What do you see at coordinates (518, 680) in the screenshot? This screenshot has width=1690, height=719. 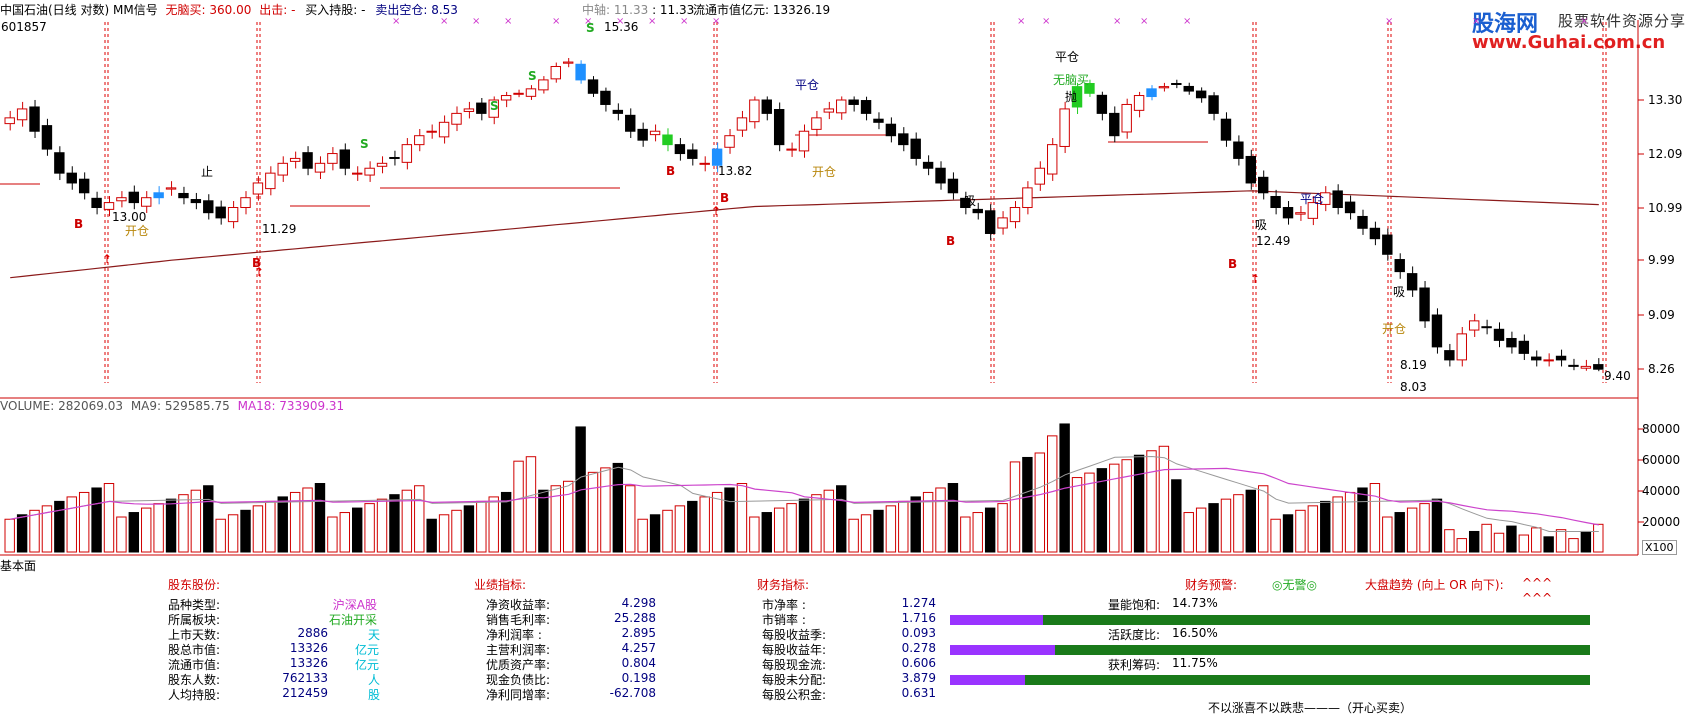 I see `performance-label: 现金负债比:` at bounding box center [518, 680].